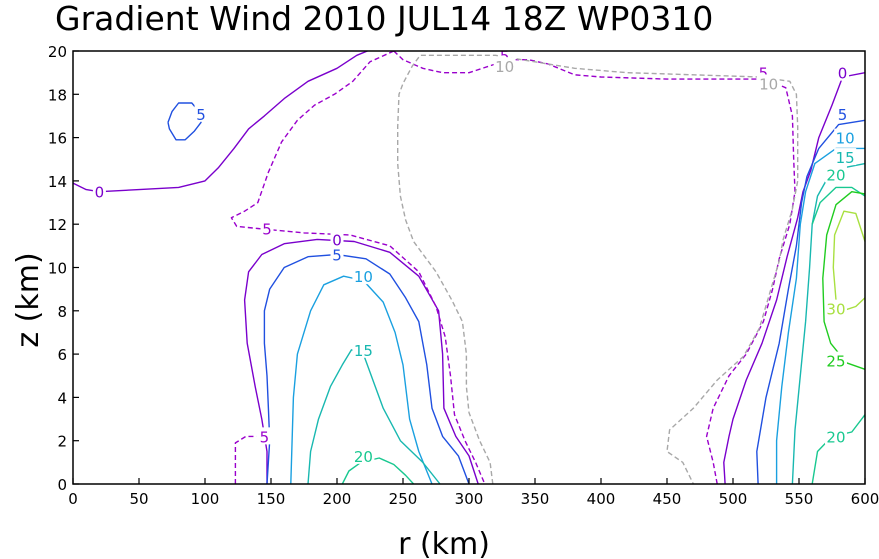 The height and width of the screenshot is (559, 879). Describe the element at coordinates (62, 485) in the screenshot. I see `y-tick-label: 0` at that location.